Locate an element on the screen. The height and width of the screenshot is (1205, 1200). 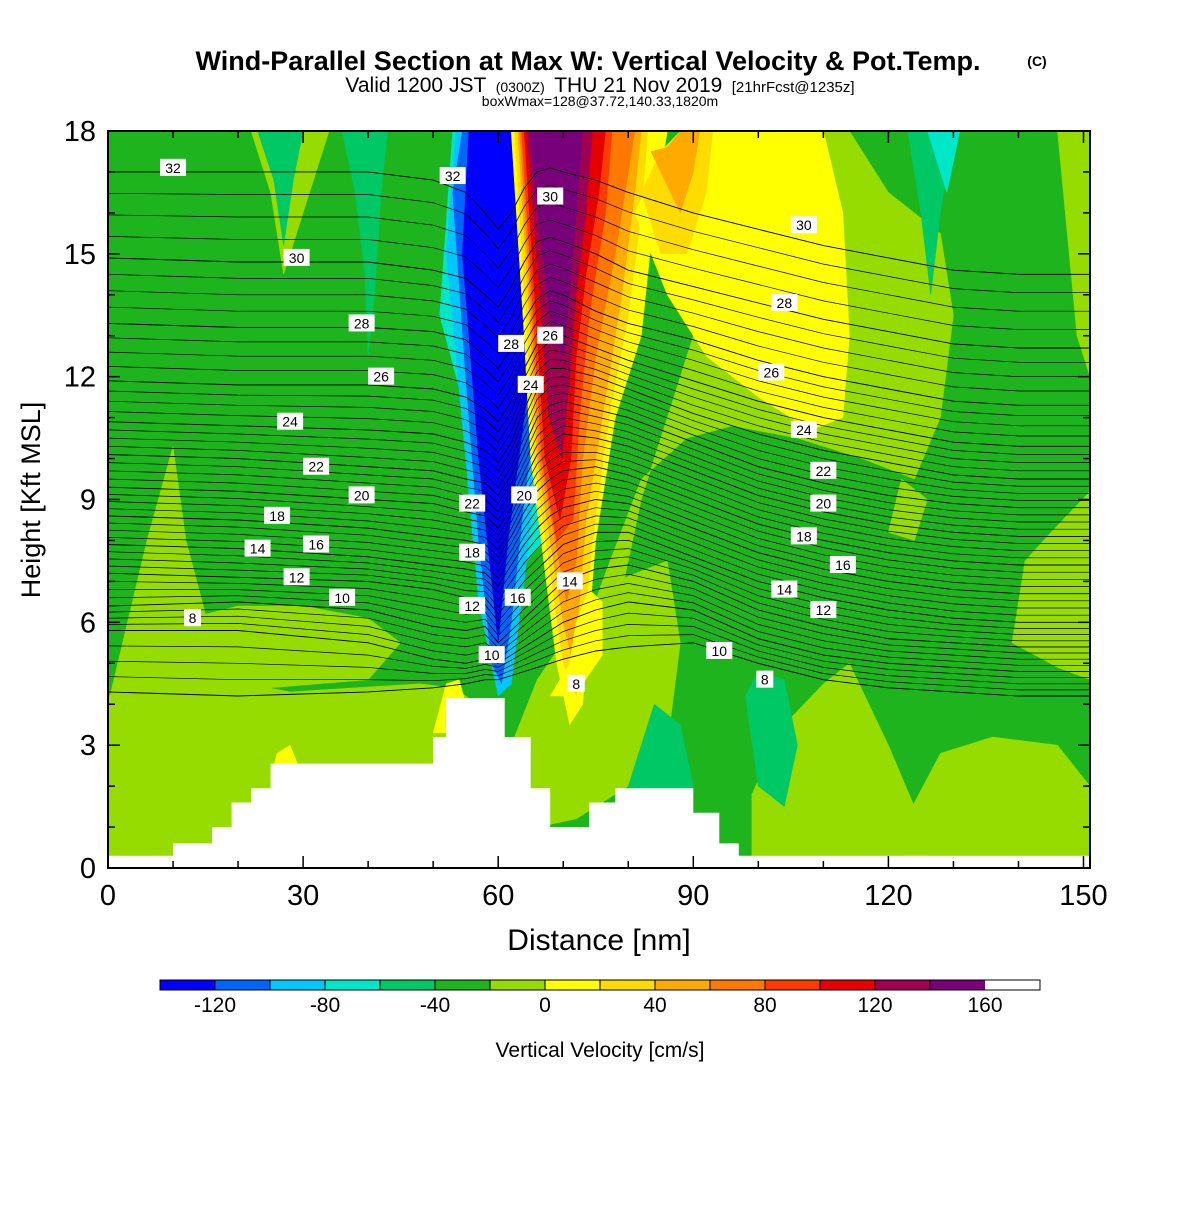
colorbar-tick-label: 40 is located at coordinates (654, 1005).